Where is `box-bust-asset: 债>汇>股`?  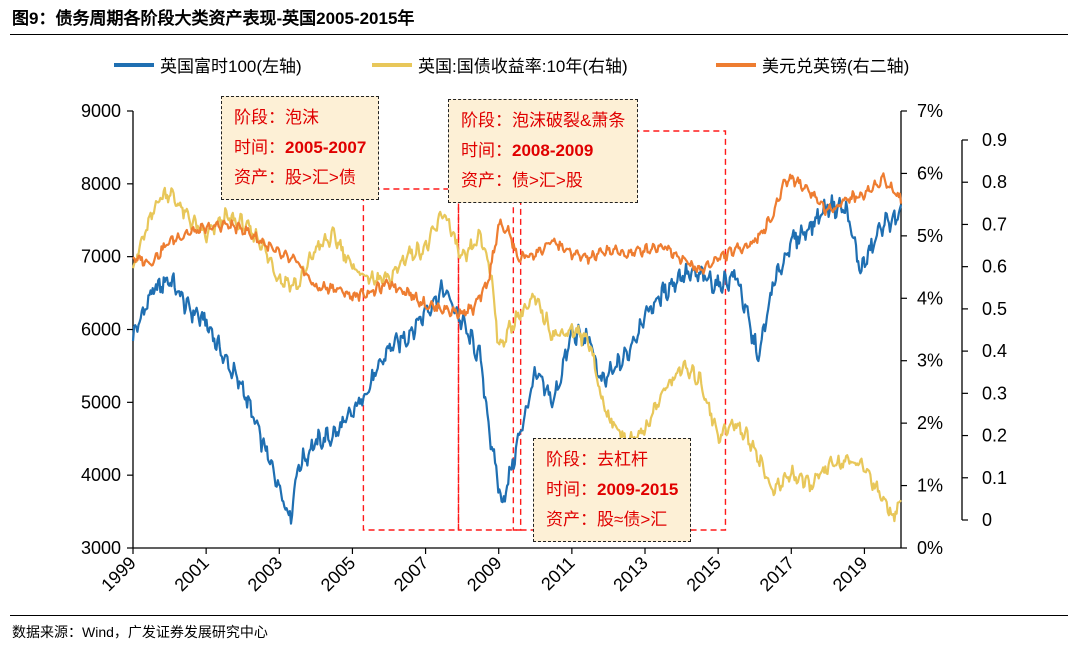
box-bust-asset: 债>汇>股 is located at coordinates (547, 180).